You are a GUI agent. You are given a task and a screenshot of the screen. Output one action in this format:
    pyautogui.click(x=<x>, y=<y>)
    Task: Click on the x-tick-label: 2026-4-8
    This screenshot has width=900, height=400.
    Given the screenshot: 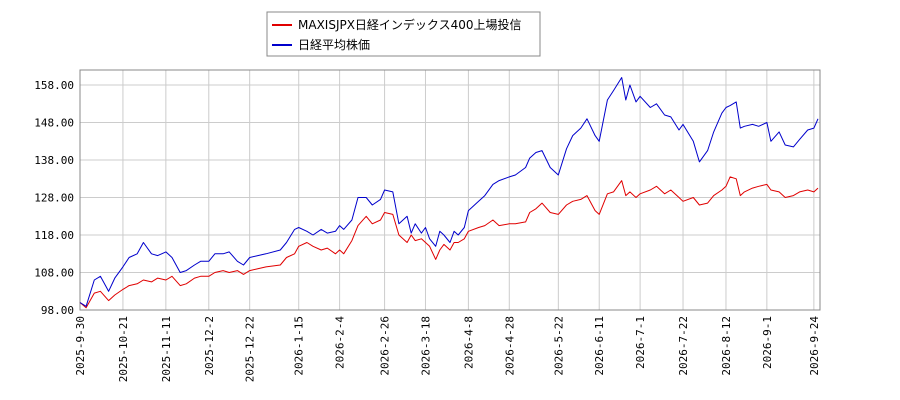 What is the action you would take?
    pyautogui.click(x=468, y=342)
    